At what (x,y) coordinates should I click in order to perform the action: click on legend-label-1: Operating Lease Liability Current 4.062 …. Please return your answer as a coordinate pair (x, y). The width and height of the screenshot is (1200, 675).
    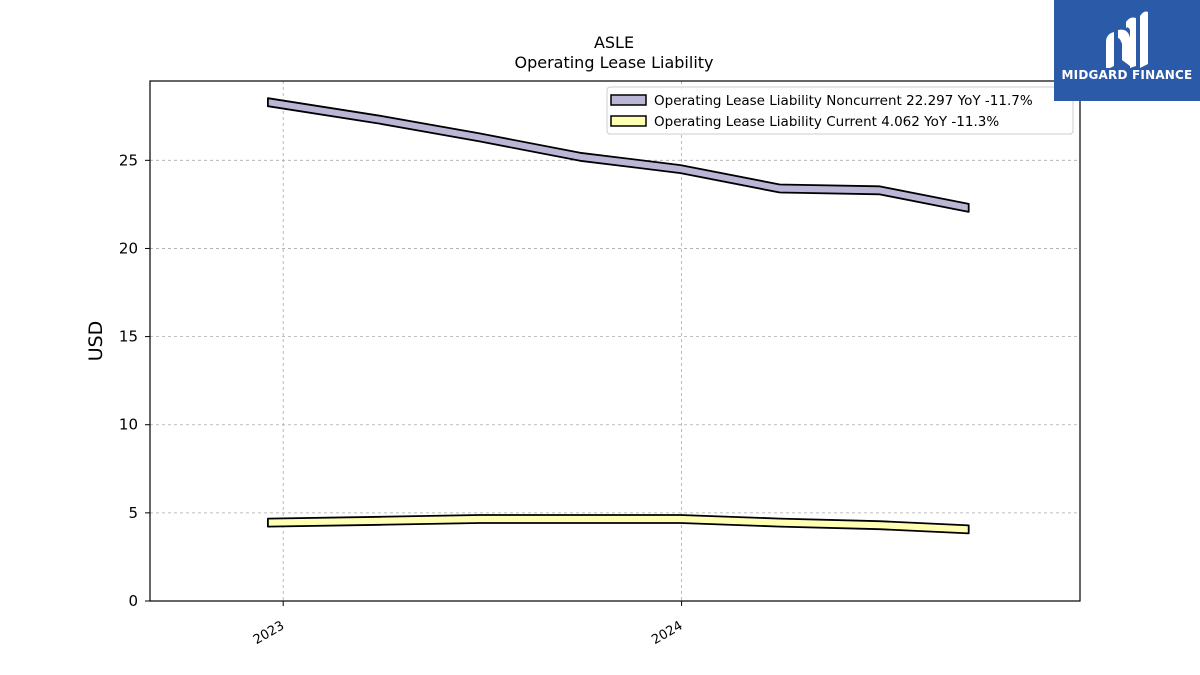
    Looking at the image, I should click on (826, 122).